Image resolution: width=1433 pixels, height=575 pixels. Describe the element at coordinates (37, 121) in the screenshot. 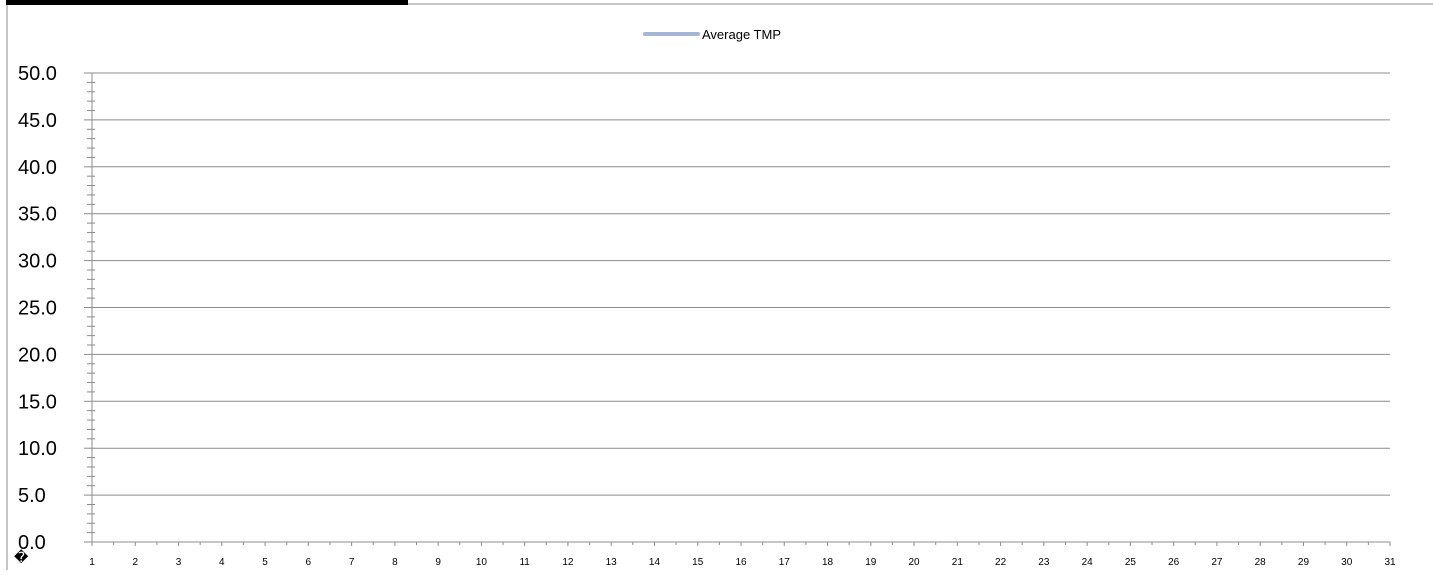

I see `y-tick-label: 45.0` at that location.